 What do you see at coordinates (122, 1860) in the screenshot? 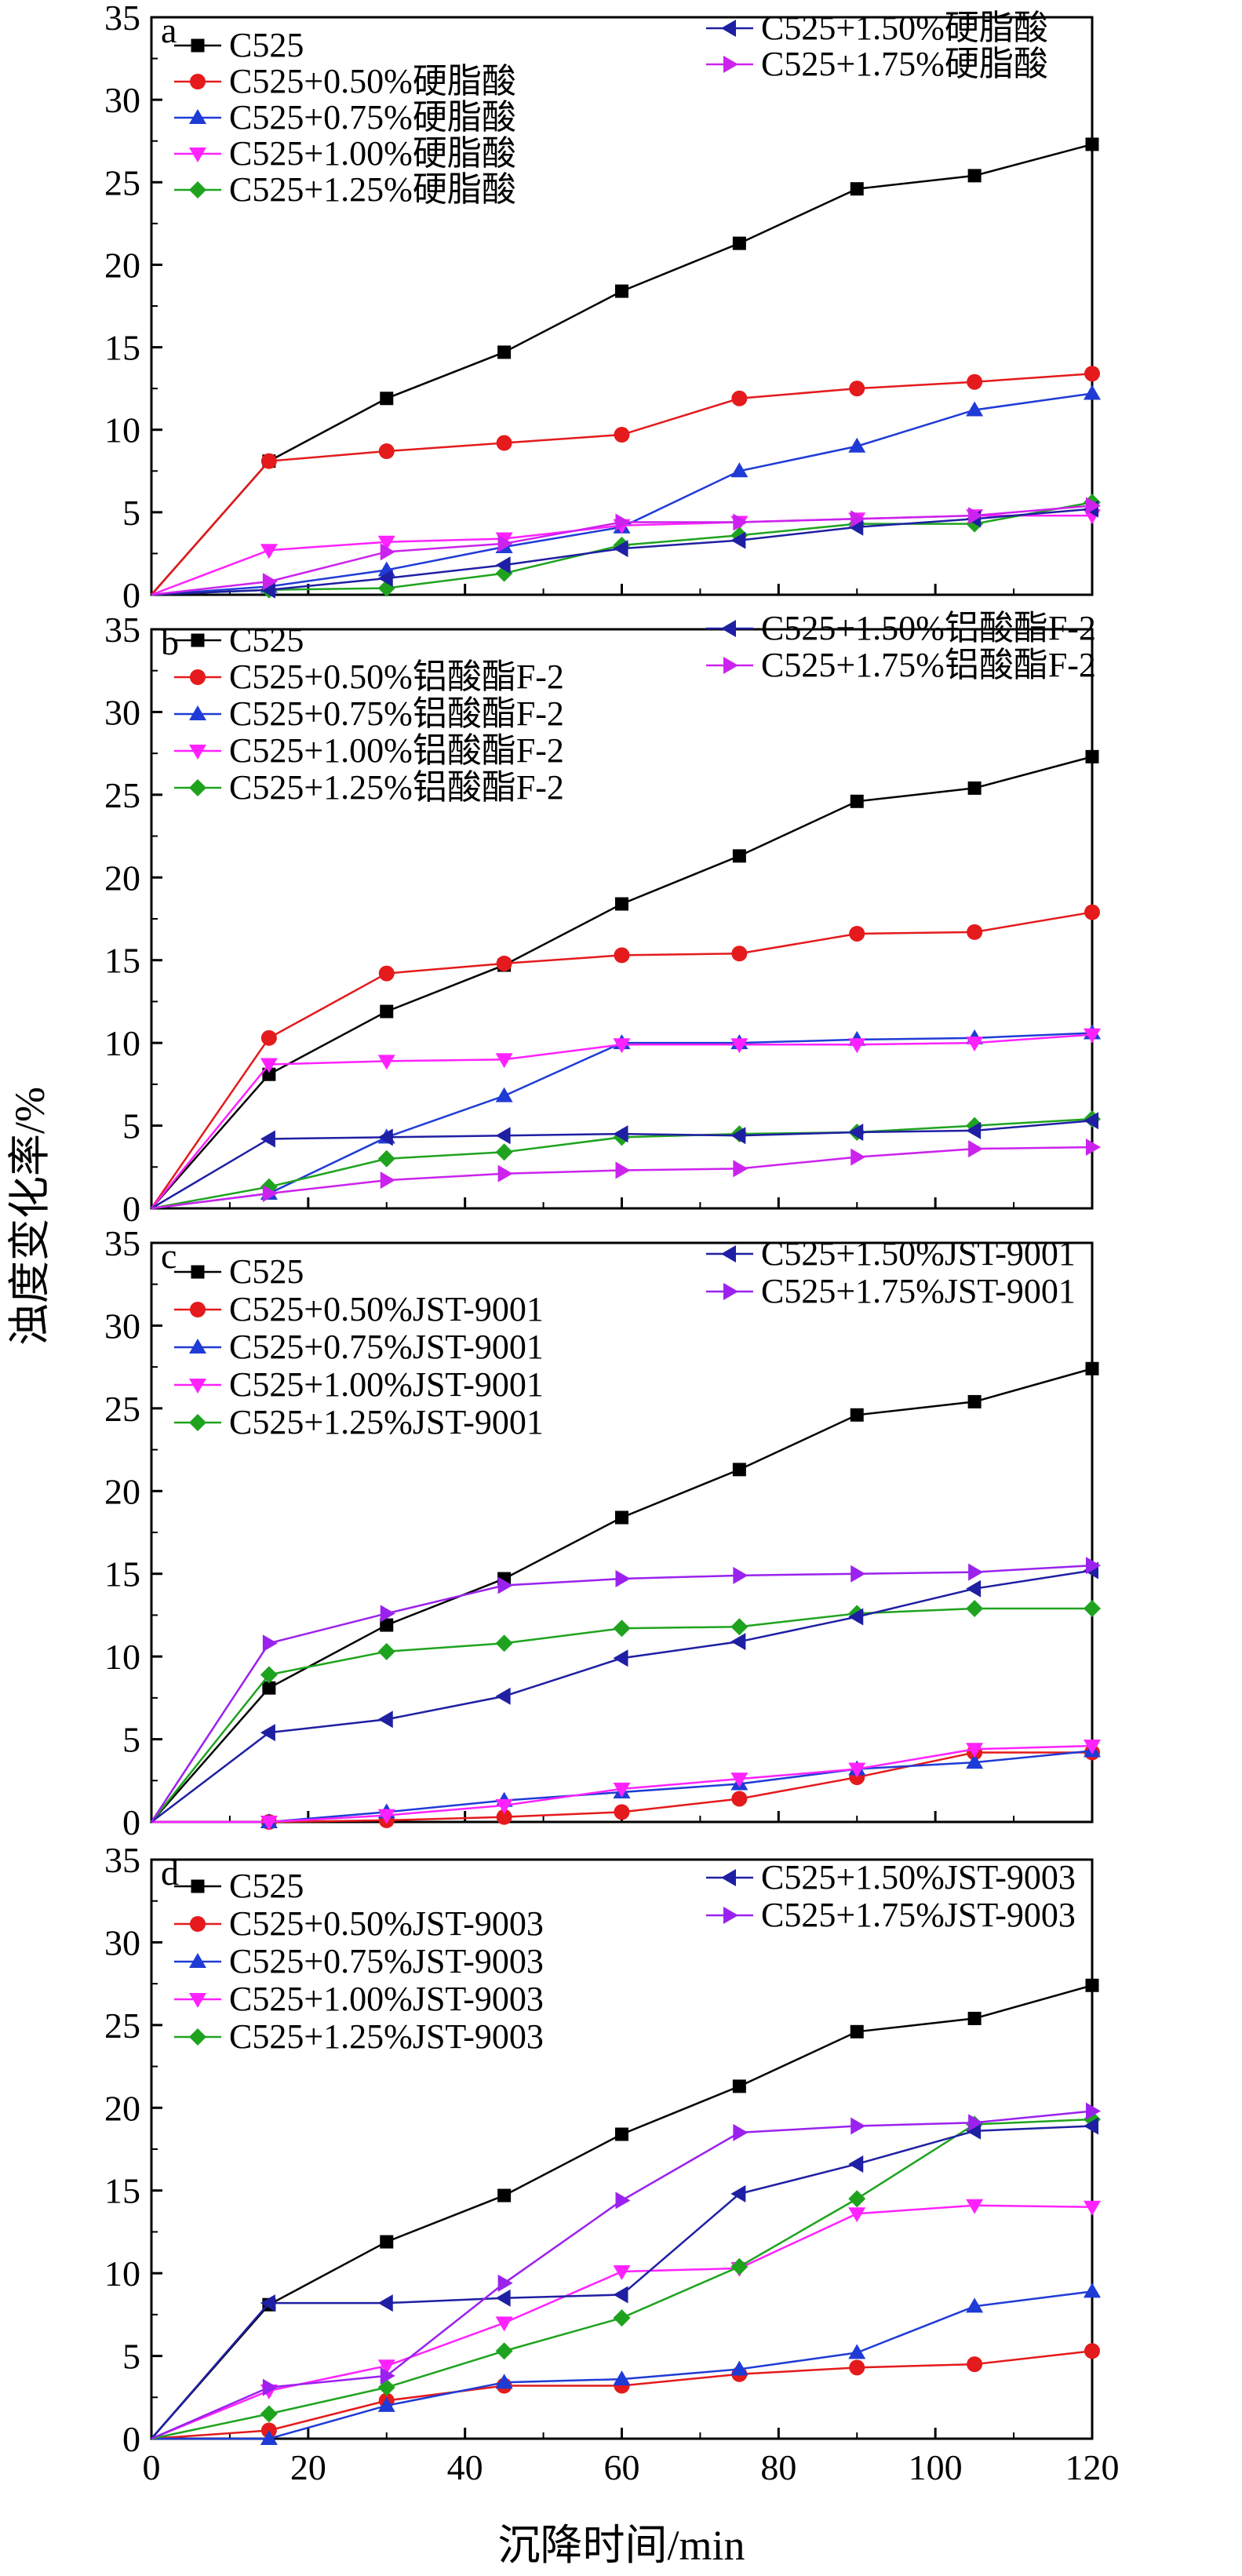
I see `y-tick-label: 35` at bounding box center [122, 1860].